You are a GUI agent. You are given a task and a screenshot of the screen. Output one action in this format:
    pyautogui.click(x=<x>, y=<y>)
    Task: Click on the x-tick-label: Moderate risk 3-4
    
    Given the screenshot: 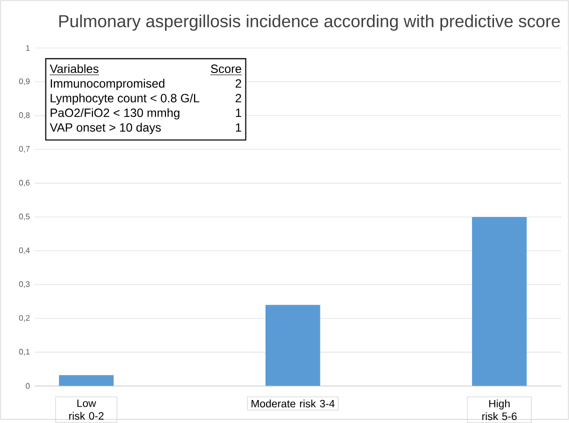 What is the action you would take?
    pyautogui.click(x=293, y=404)
    